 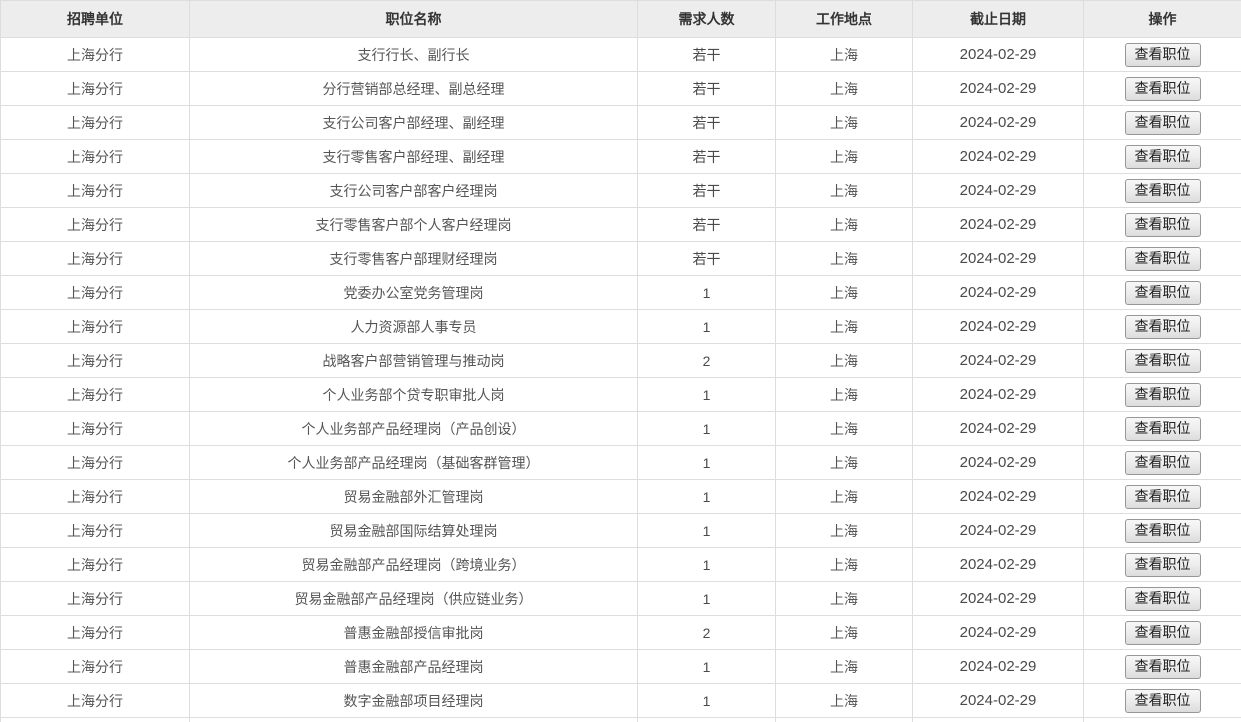 I want to click on cell-work-location, so click(x=844, y=719).